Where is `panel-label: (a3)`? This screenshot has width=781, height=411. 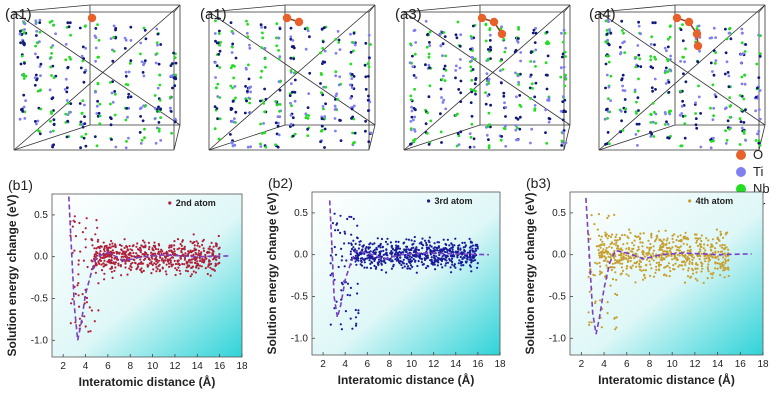 panel-label: (a3) is located at coordinates (408, 14).